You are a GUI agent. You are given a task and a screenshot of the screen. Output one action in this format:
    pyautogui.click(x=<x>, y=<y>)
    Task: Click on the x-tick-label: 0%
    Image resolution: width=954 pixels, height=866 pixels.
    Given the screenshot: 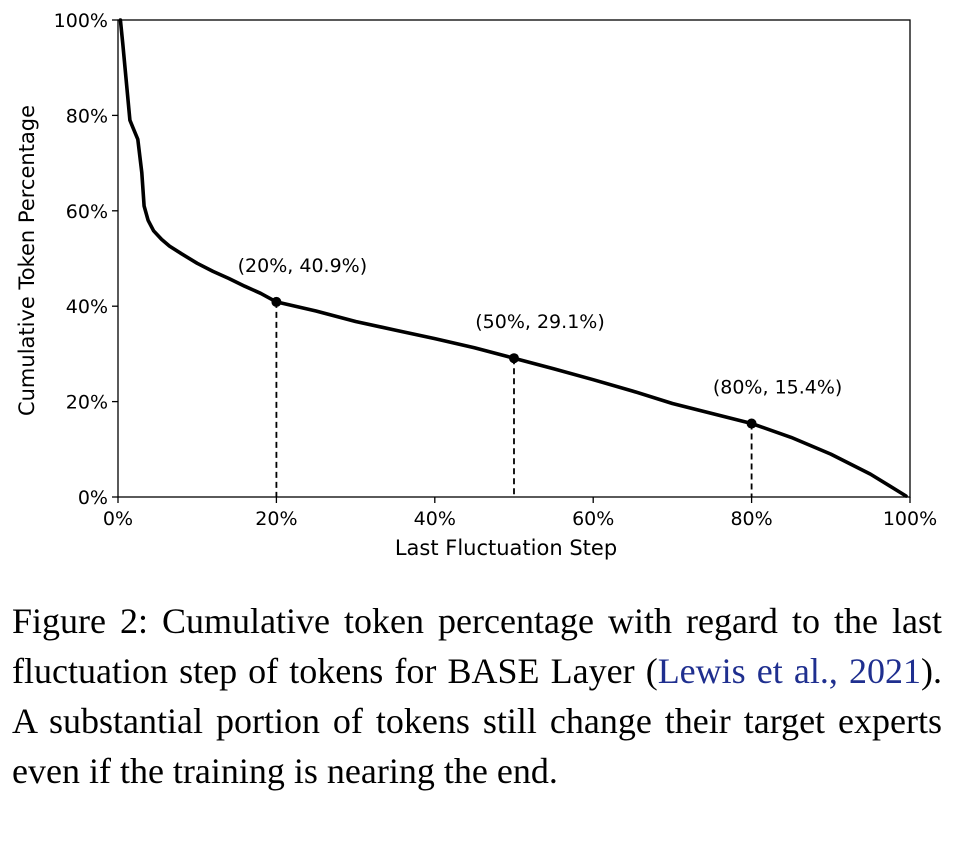 What is the action you would take?
    pyautogui.click(x=118, y=519)
    